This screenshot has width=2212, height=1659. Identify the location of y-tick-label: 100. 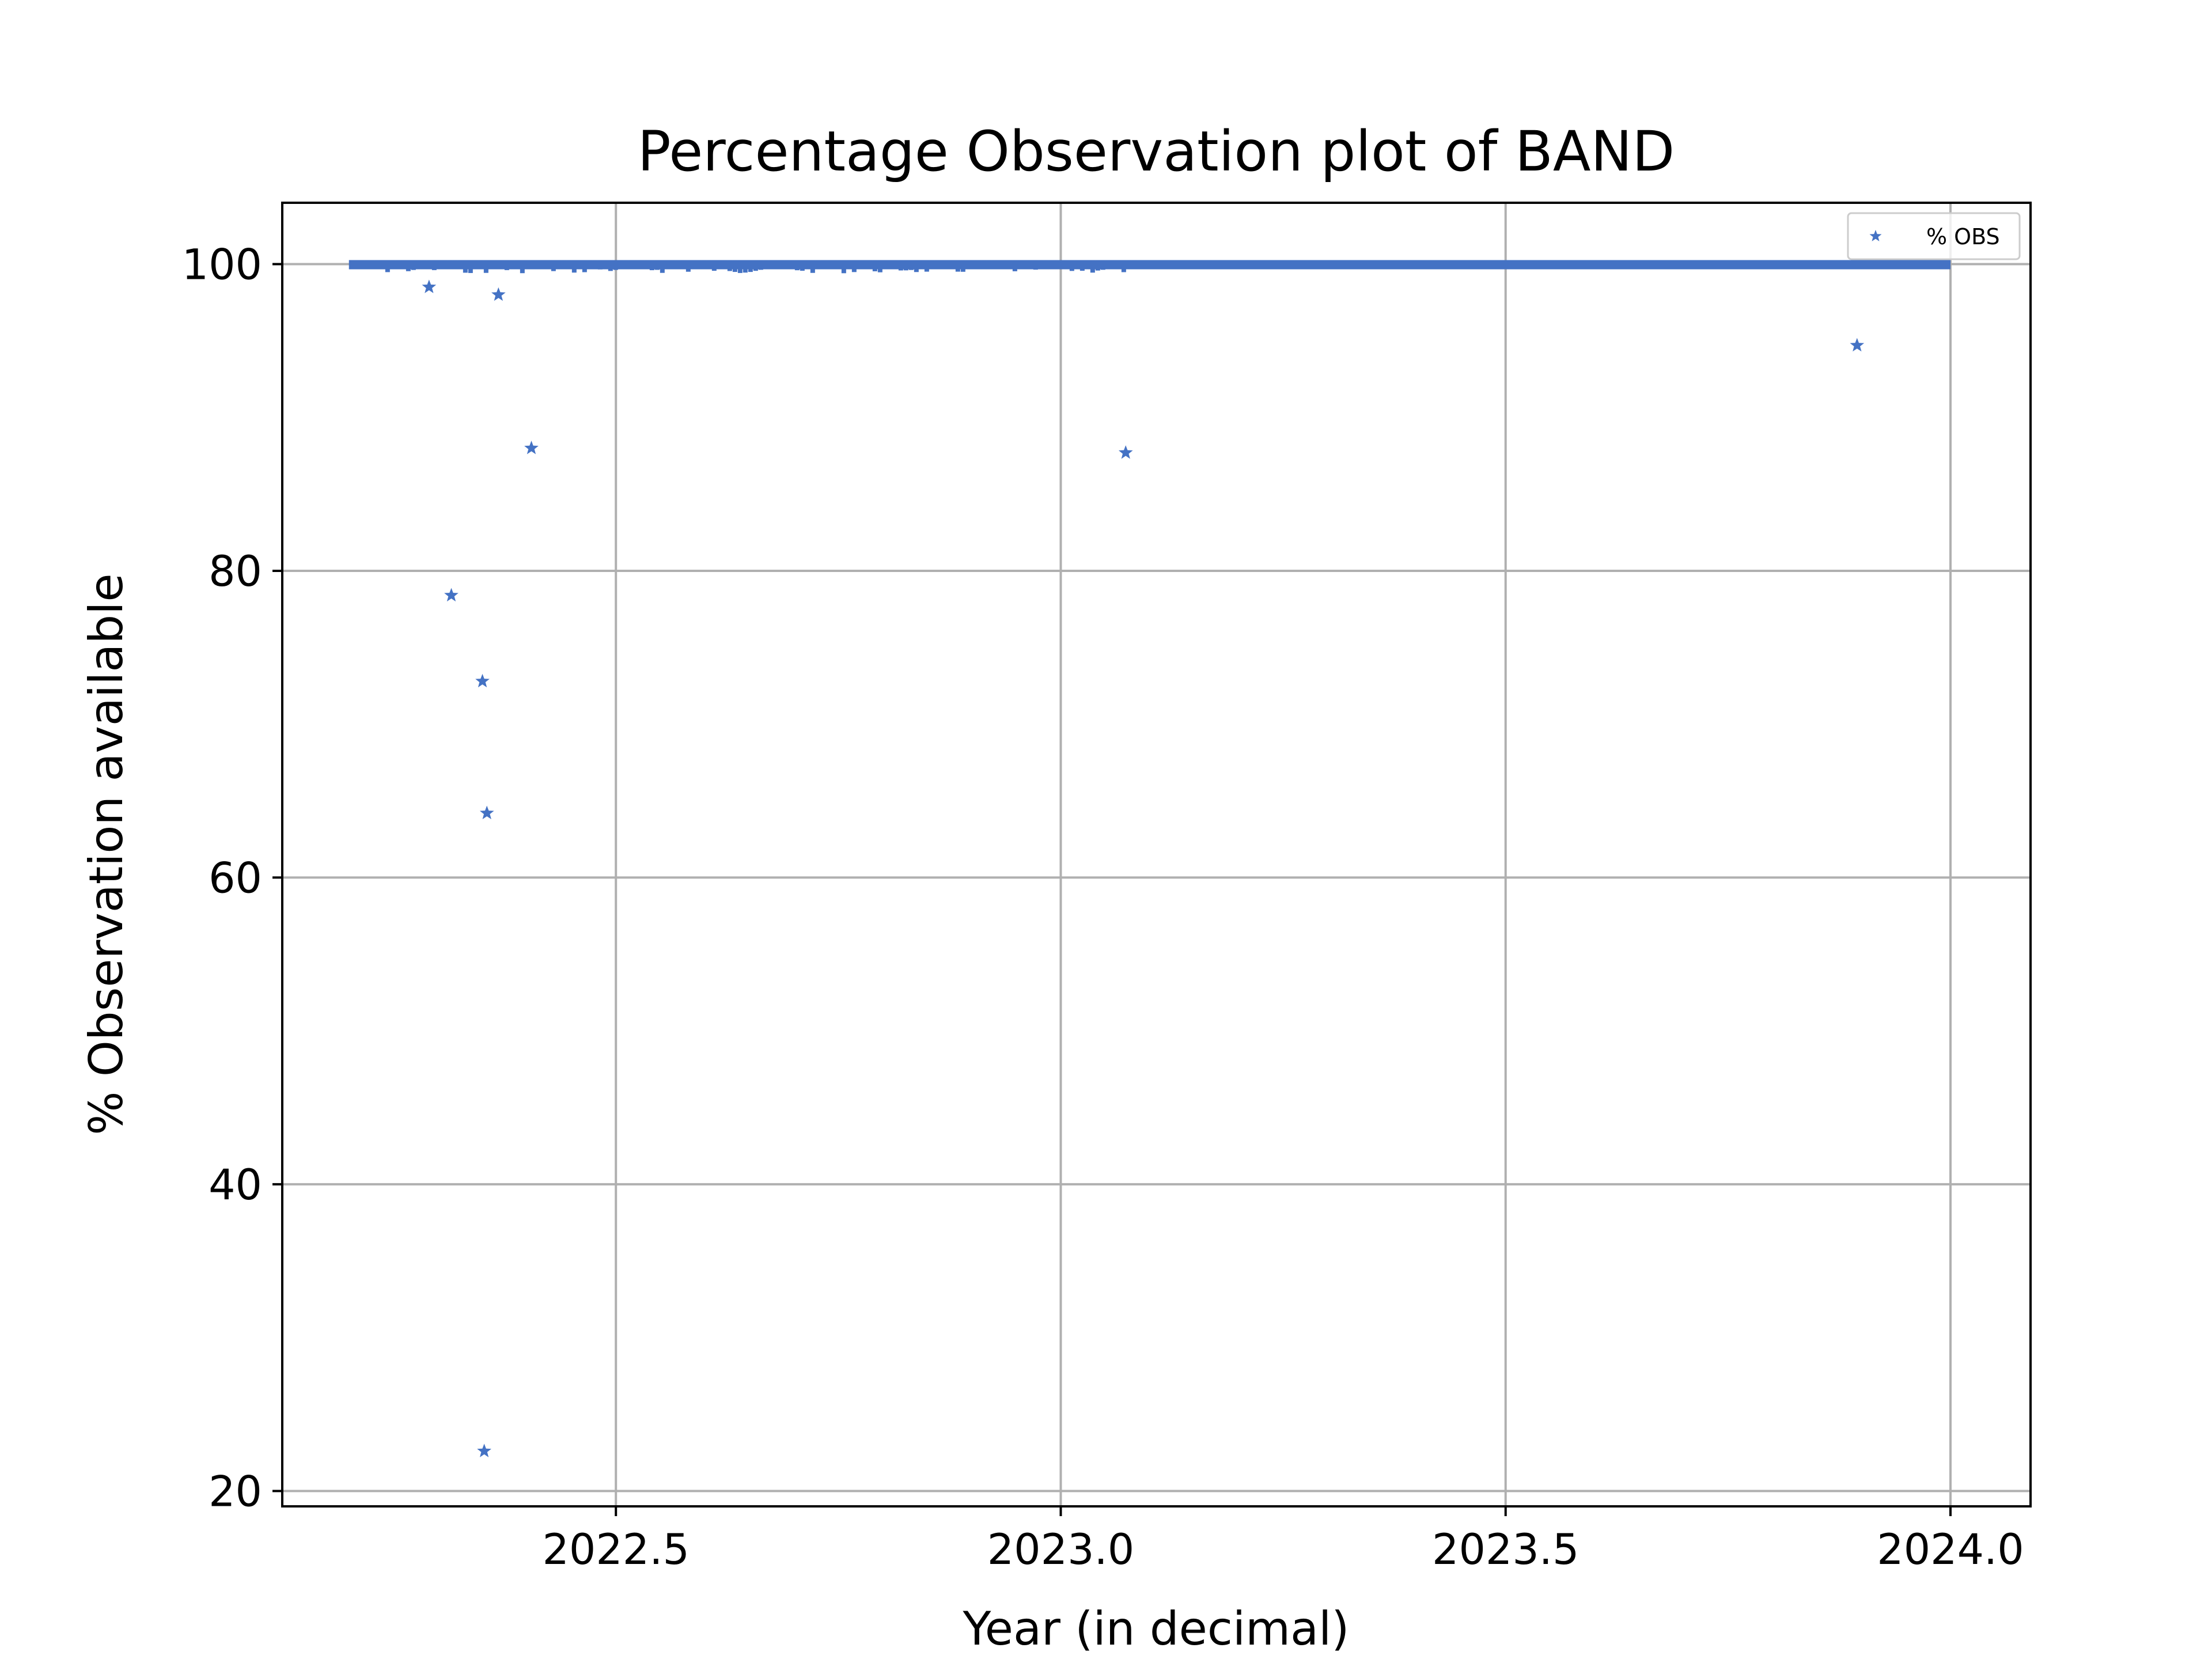
(222, 264).